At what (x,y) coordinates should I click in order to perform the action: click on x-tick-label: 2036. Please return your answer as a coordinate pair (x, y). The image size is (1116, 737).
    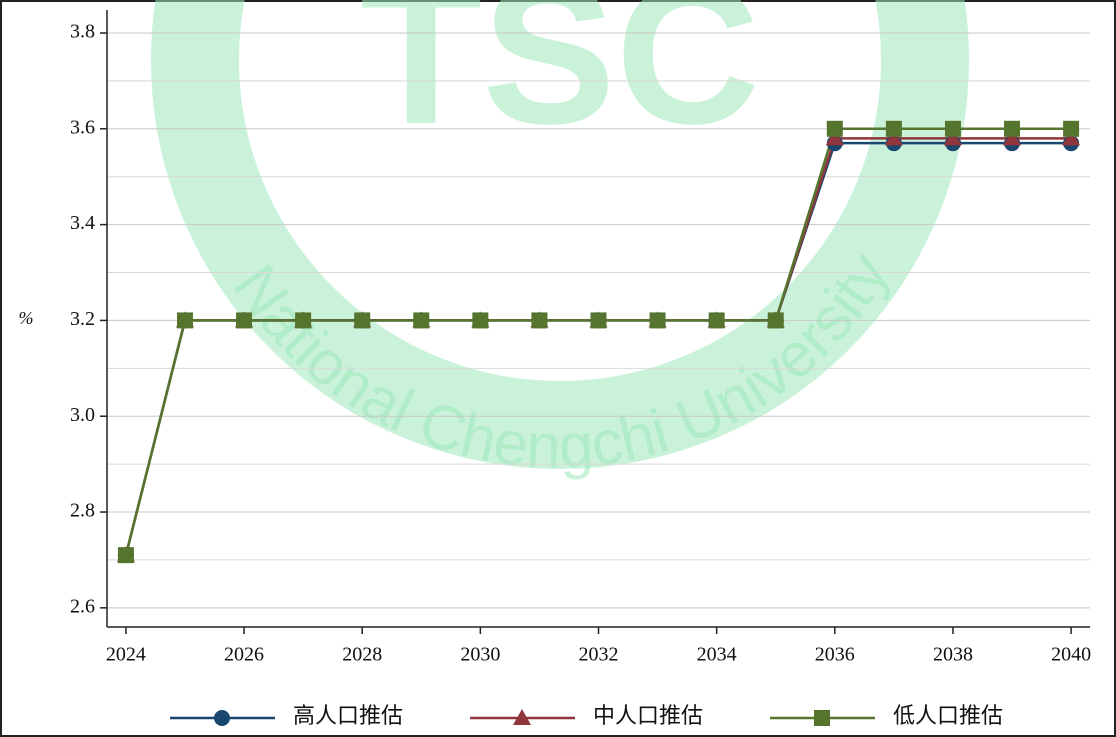
    Looking at the image, I should click on (835, 655).